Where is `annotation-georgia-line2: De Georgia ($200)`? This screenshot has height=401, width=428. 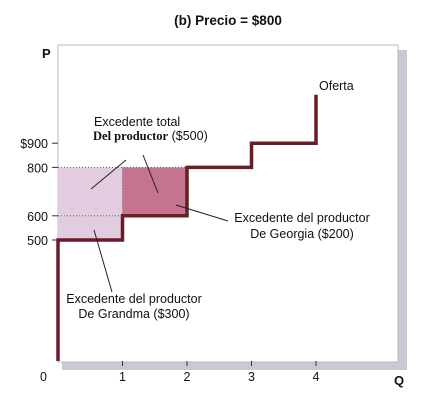
annotation-georgia-line2: De Georgia ($200) is located at coordinates (302, 234).